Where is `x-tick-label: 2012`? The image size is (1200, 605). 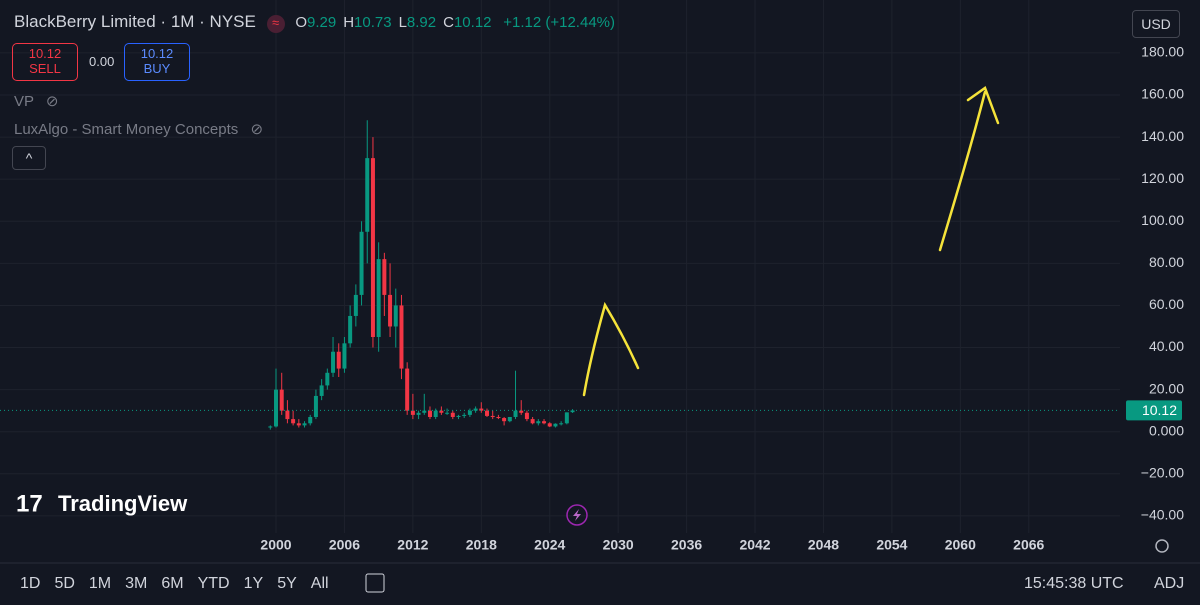 x-tick-label: 2012 is located at coordinates (412, 545).